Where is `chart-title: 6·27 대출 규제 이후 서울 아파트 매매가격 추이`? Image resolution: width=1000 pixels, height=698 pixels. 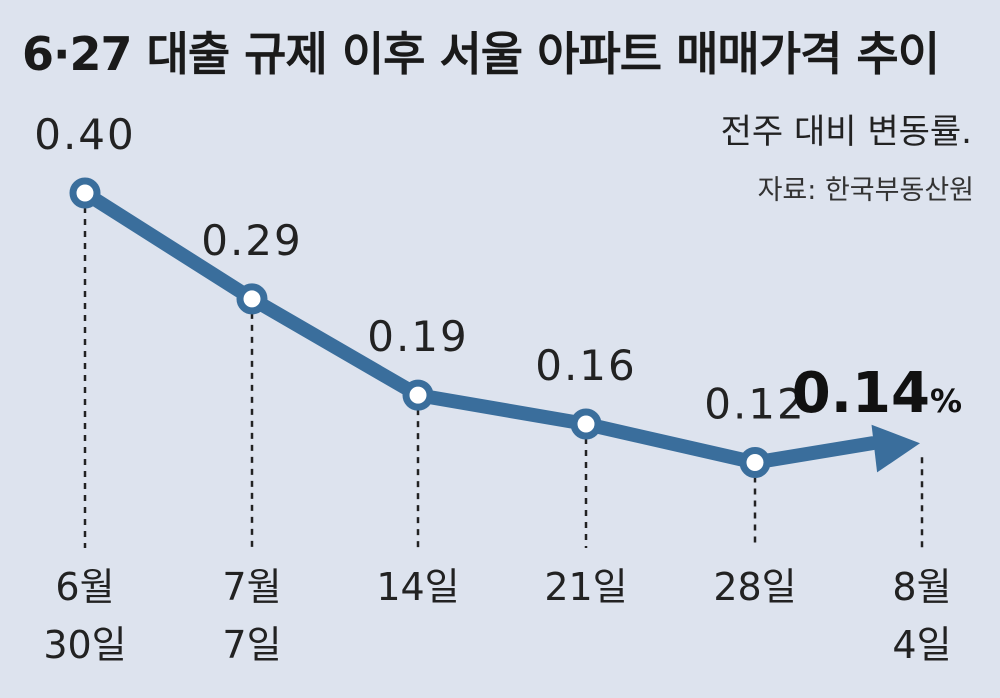
chart-title: 6·27 대출 규제 이후 서울 아파트 매매가격 추이 is located at coordinates (481, 54).